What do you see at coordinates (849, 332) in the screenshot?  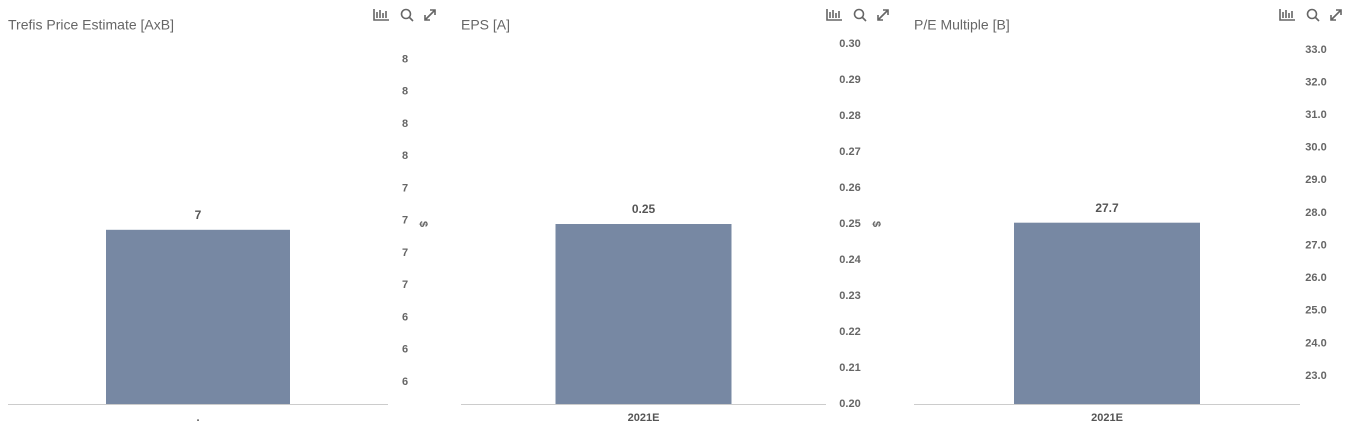 I see `y-tick-label: 0.22` at bounding box center [849, 332].